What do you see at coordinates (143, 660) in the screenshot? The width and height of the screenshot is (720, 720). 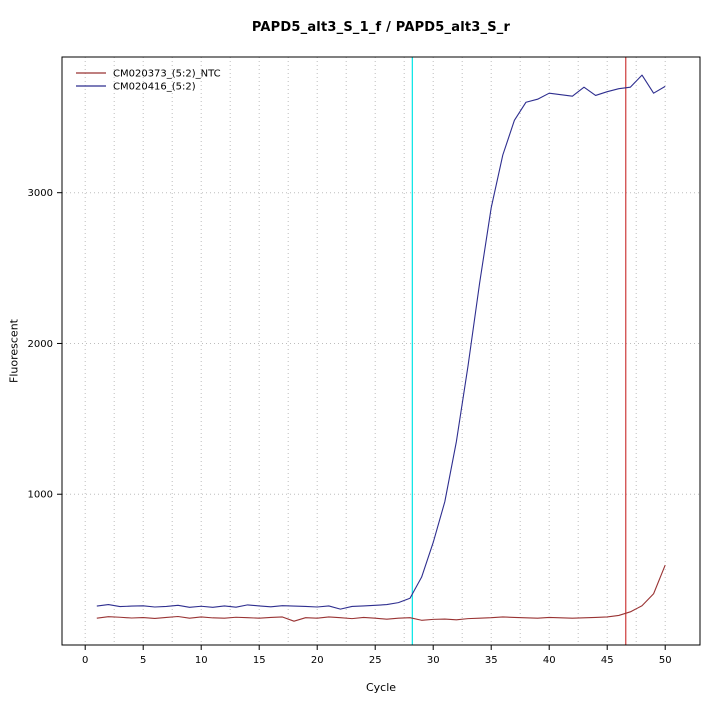 I see `x-tick-label: 5` at bounding box center [143, 660].